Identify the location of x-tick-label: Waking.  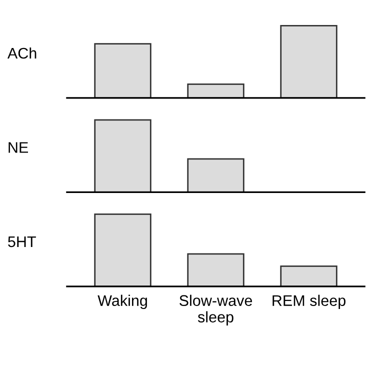
(122, 302).